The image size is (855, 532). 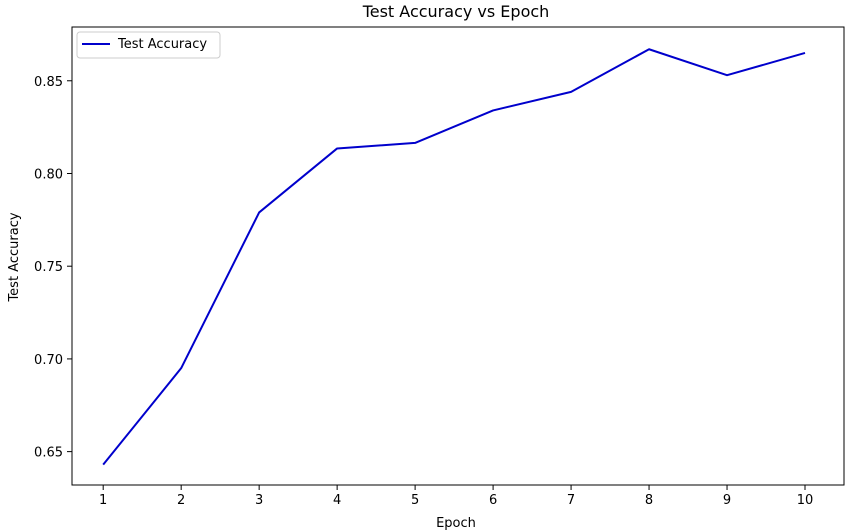 I want to click on x-tick-label: 4, so click(x=337, y=500).